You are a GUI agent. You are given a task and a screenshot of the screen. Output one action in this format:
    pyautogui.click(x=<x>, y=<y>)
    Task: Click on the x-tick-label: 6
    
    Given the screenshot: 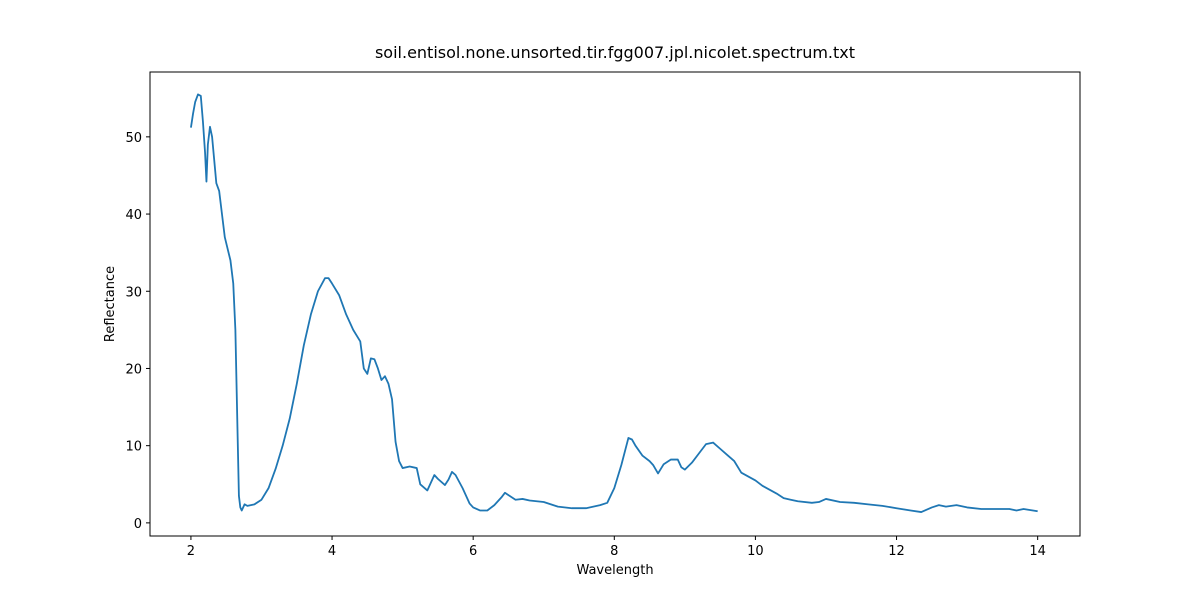 What is the action you would take?
    pyautogui.click(x=473, y=551)
    